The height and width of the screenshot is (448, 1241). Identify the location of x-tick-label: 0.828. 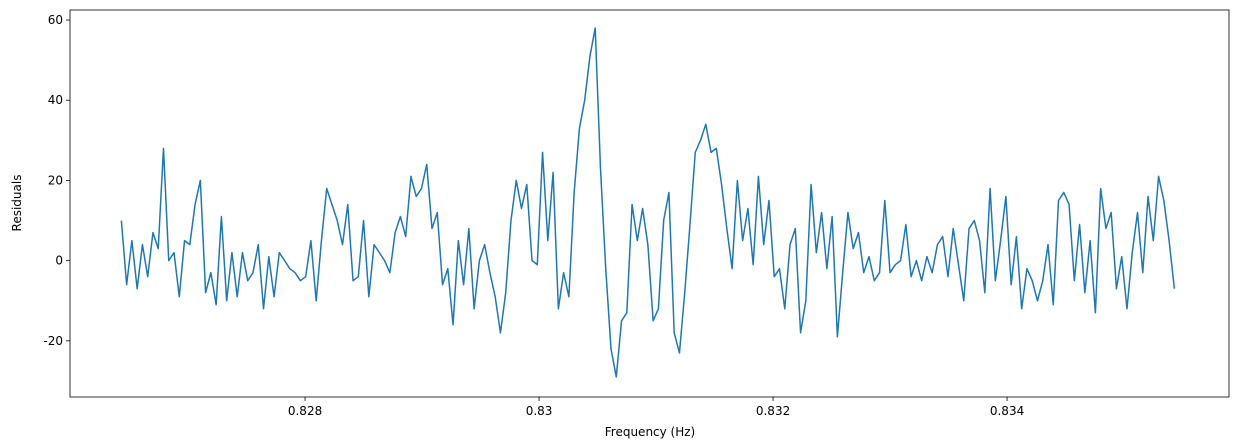
(305, 411).